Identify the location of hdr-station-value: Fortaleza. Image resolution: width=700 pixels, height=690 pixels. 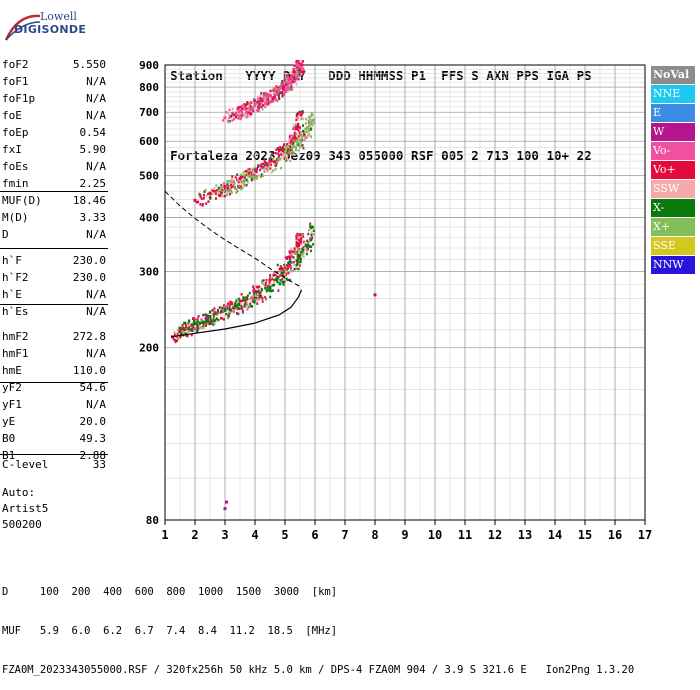
(204, 155).